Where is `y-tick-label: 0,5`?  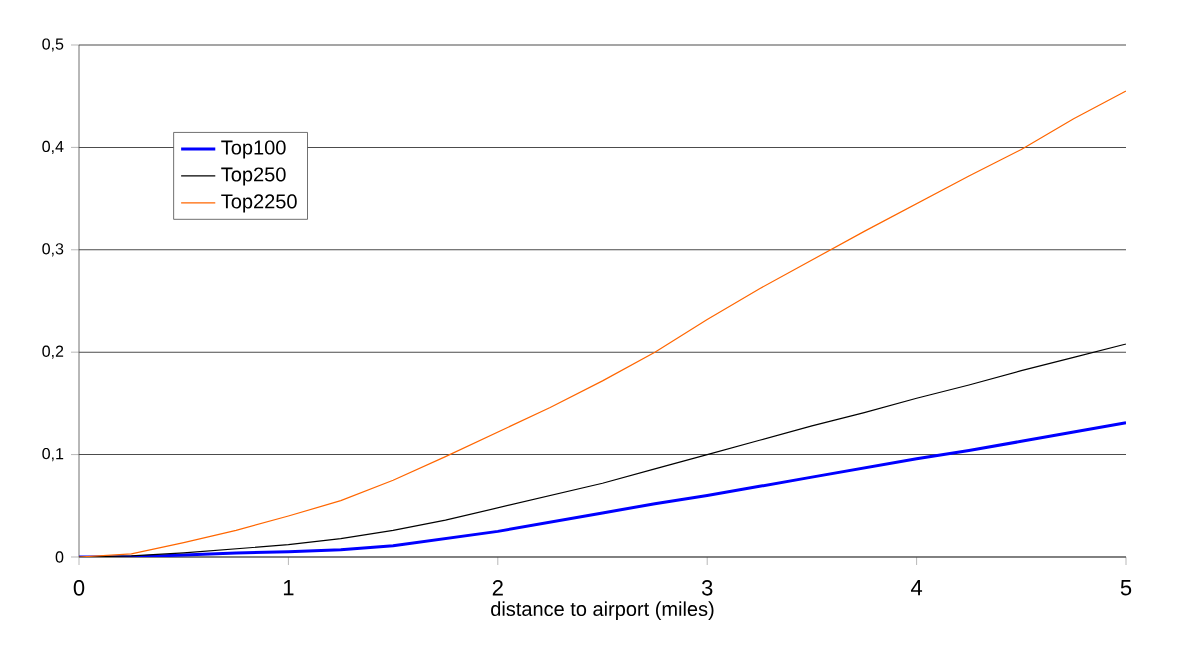
y-tick-label: 0,5 is located at coordinates (53, 45).